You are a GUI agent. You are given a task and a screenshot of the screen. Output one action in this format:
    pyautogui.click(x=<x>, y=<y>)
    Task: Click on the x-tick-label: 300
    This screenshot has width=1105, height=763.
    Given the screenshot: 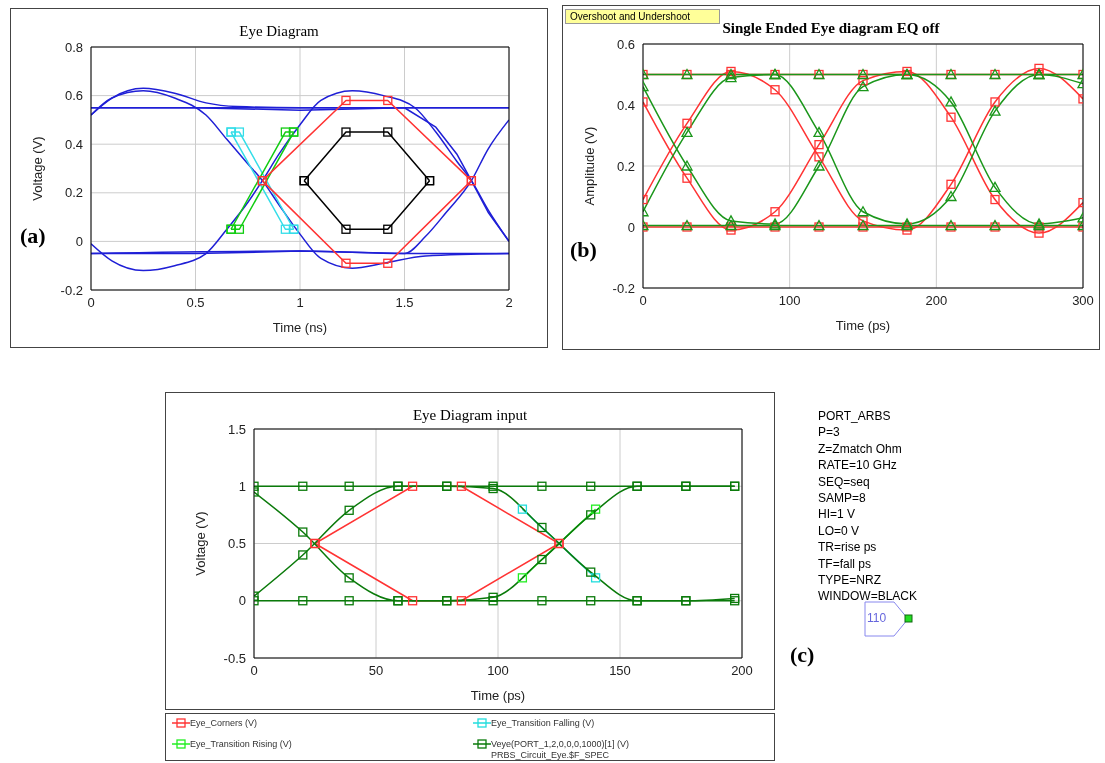 What is the action you would take?
    pyautogui.click(x=1083, y=301)
    